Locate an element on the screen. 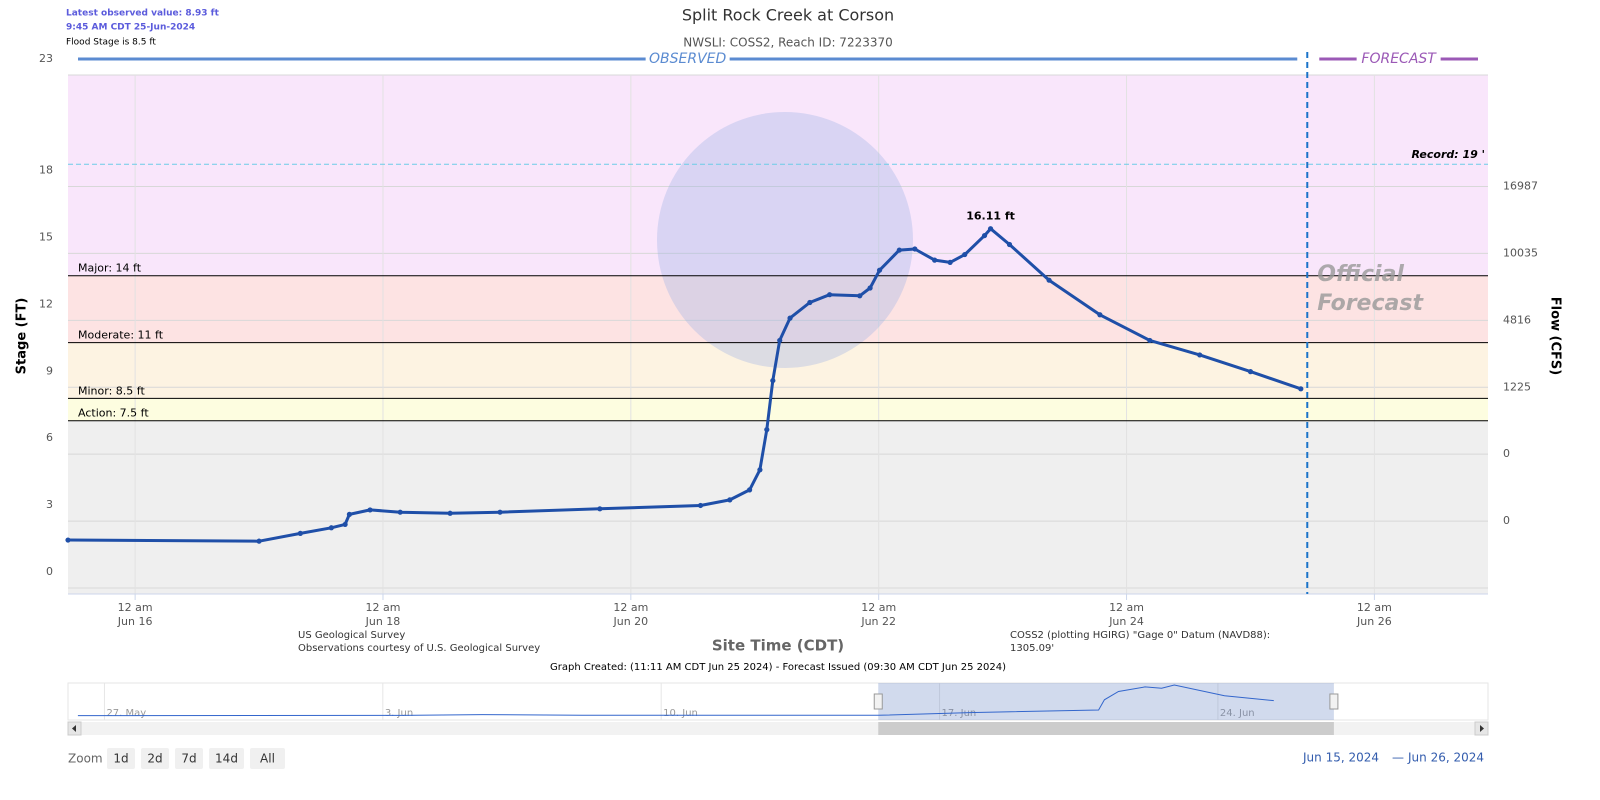 Image resolution: width=1600 pixels, height=800 pixels. y-tick-label: 6 is located at coordinates (49, 437).